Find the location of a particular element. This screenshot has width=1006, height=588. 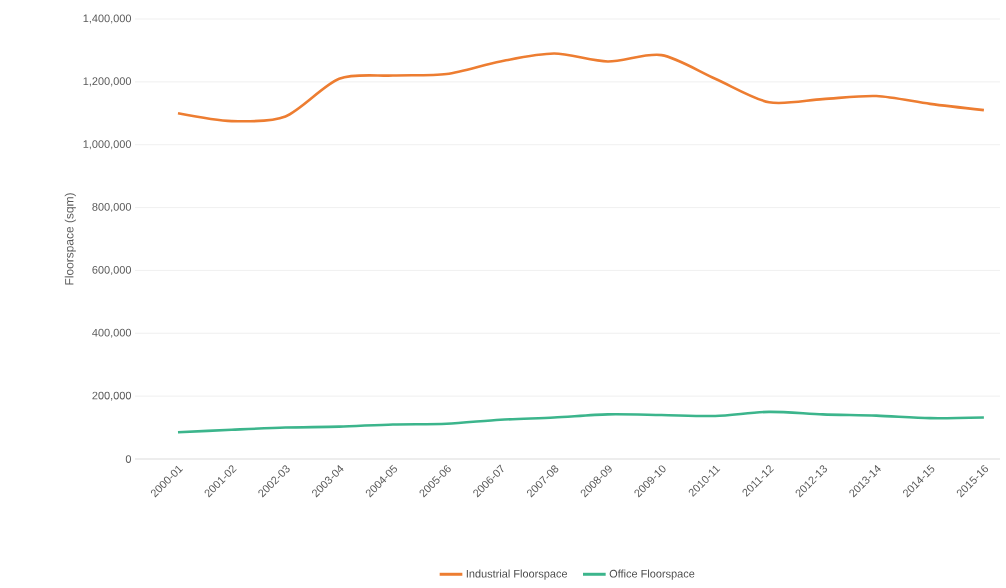

y-tick-label: 1,400,000 is located at coordinates (107, 19).